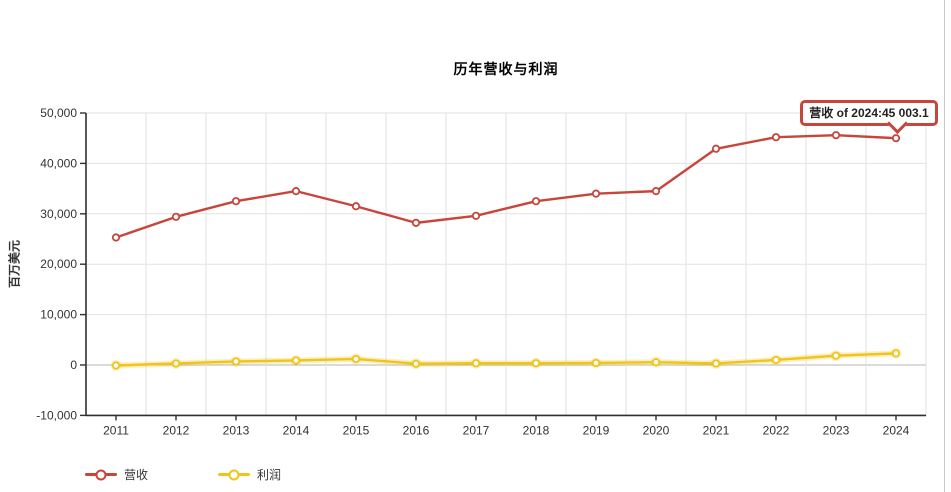 The width and height of the screenshot is (951, 492). I want to click on y-tick-label: 50,000, so click(58, 113).